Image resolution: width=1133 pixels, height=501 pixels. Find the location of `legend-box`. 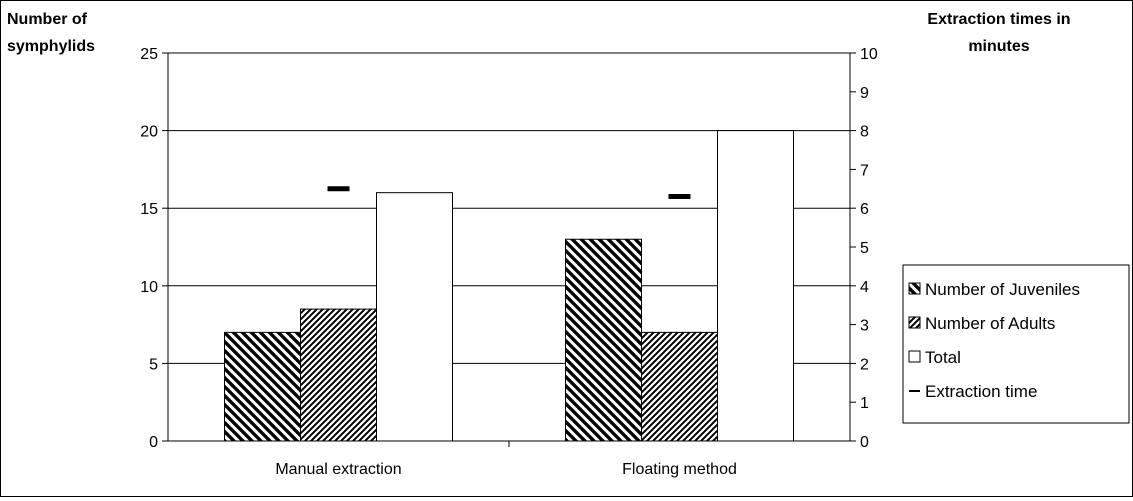

legend-box is located at coordinates (1016, 344).